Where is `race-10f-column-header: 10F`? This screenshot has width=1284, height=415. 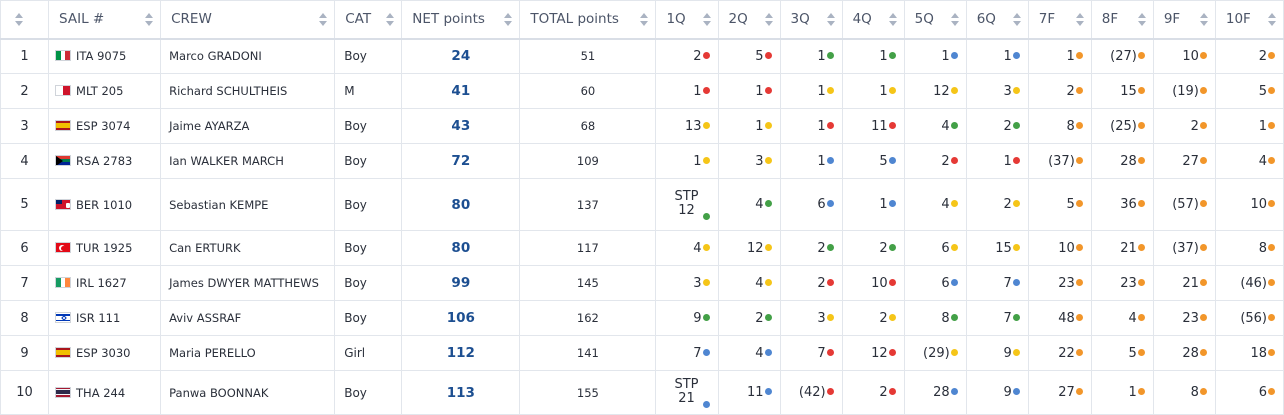
race-10f-column-header: 10F is located at coordinates (1249, 20).